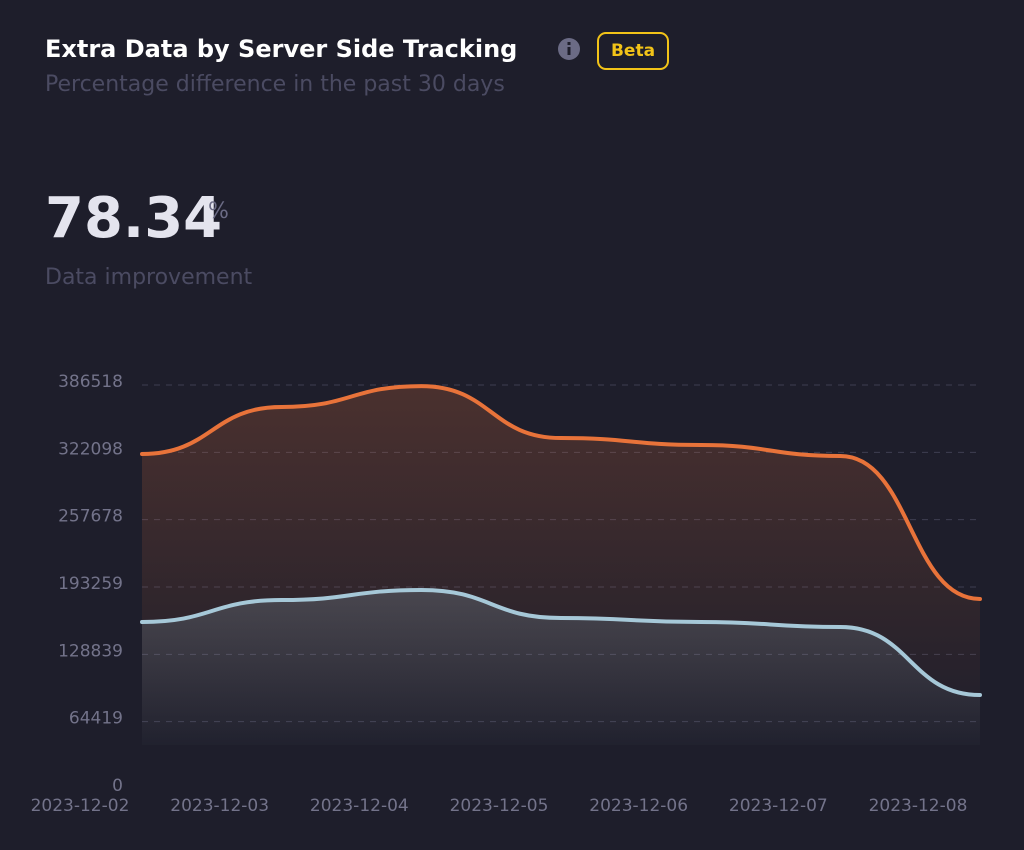  I want to click on beta-label: Beta, so click(633, 51).